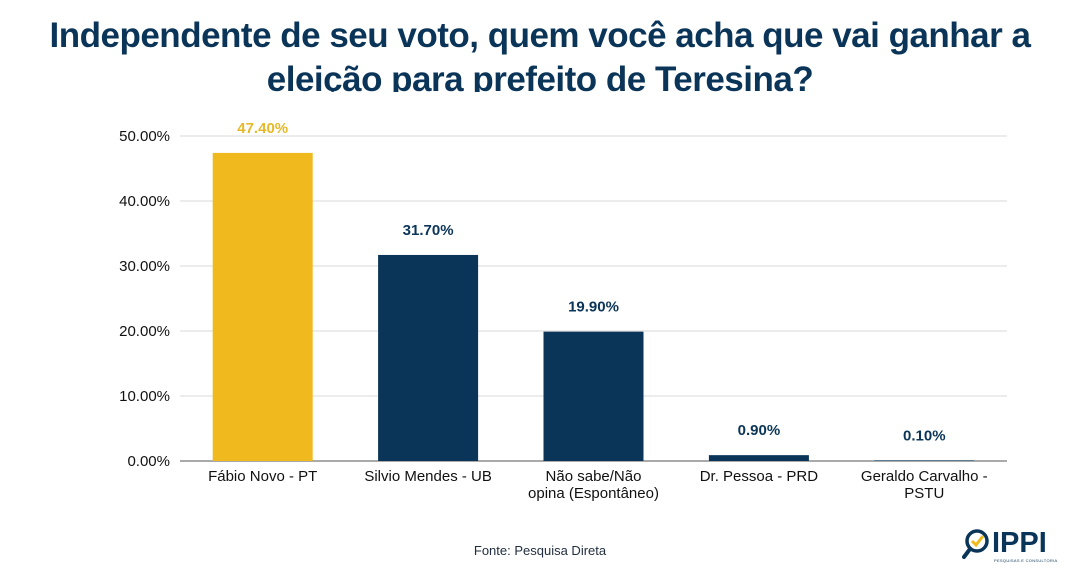 This screenshot has width=1080, height=569. What do you see at coordinates (262, 476) in the screenshot?
I see `x-tick-label: Fábio Novo - PT` at bounding box center [262, 476].